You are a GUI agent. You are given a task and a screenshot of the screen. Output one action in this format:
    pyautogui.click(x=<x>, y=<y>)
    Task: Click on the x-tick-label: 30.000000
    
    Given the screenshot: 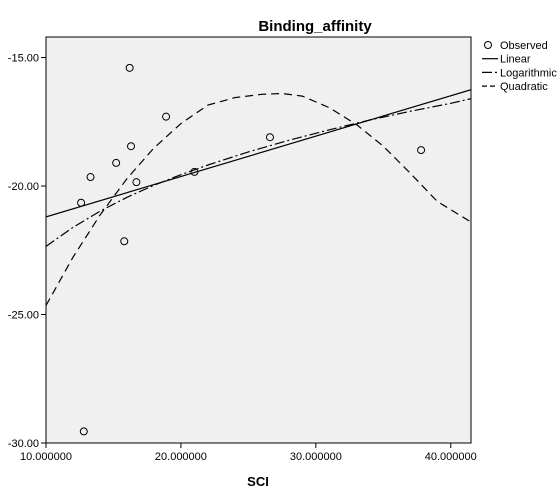 What is the action you would take?
    pyautogui.click(x=316, y=457)
    